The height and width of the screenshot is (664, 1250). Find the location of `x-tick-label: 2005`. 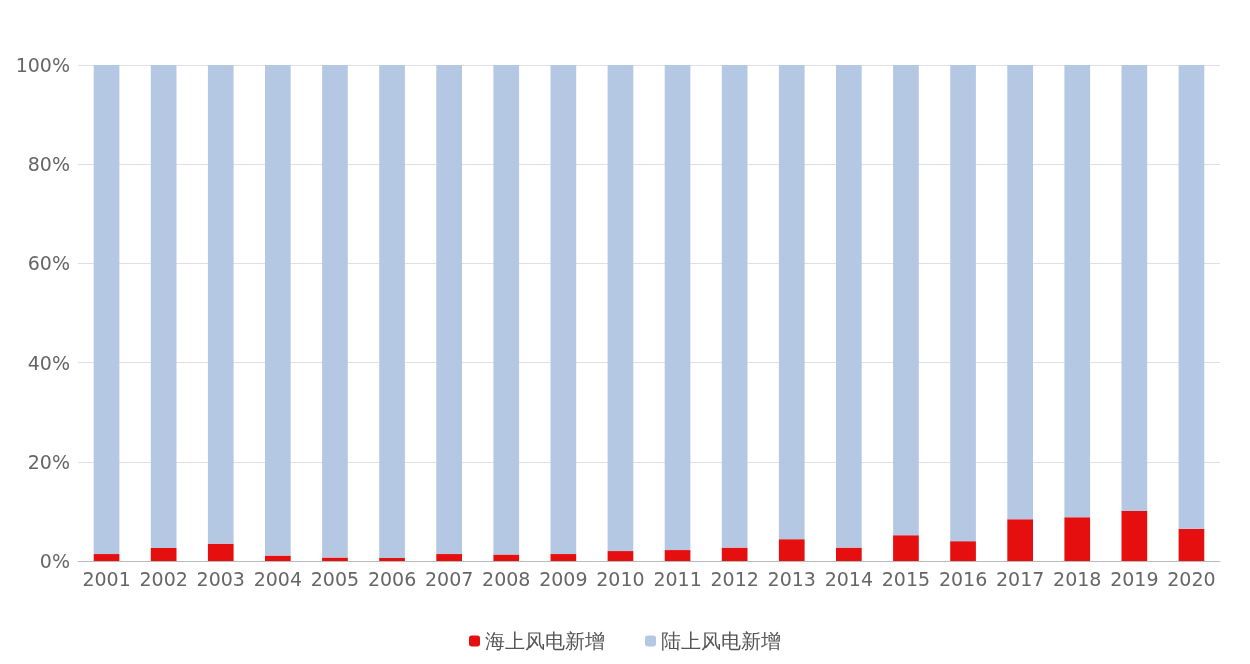

x-tick-label: 2005 is located at coordinates (335, 578).